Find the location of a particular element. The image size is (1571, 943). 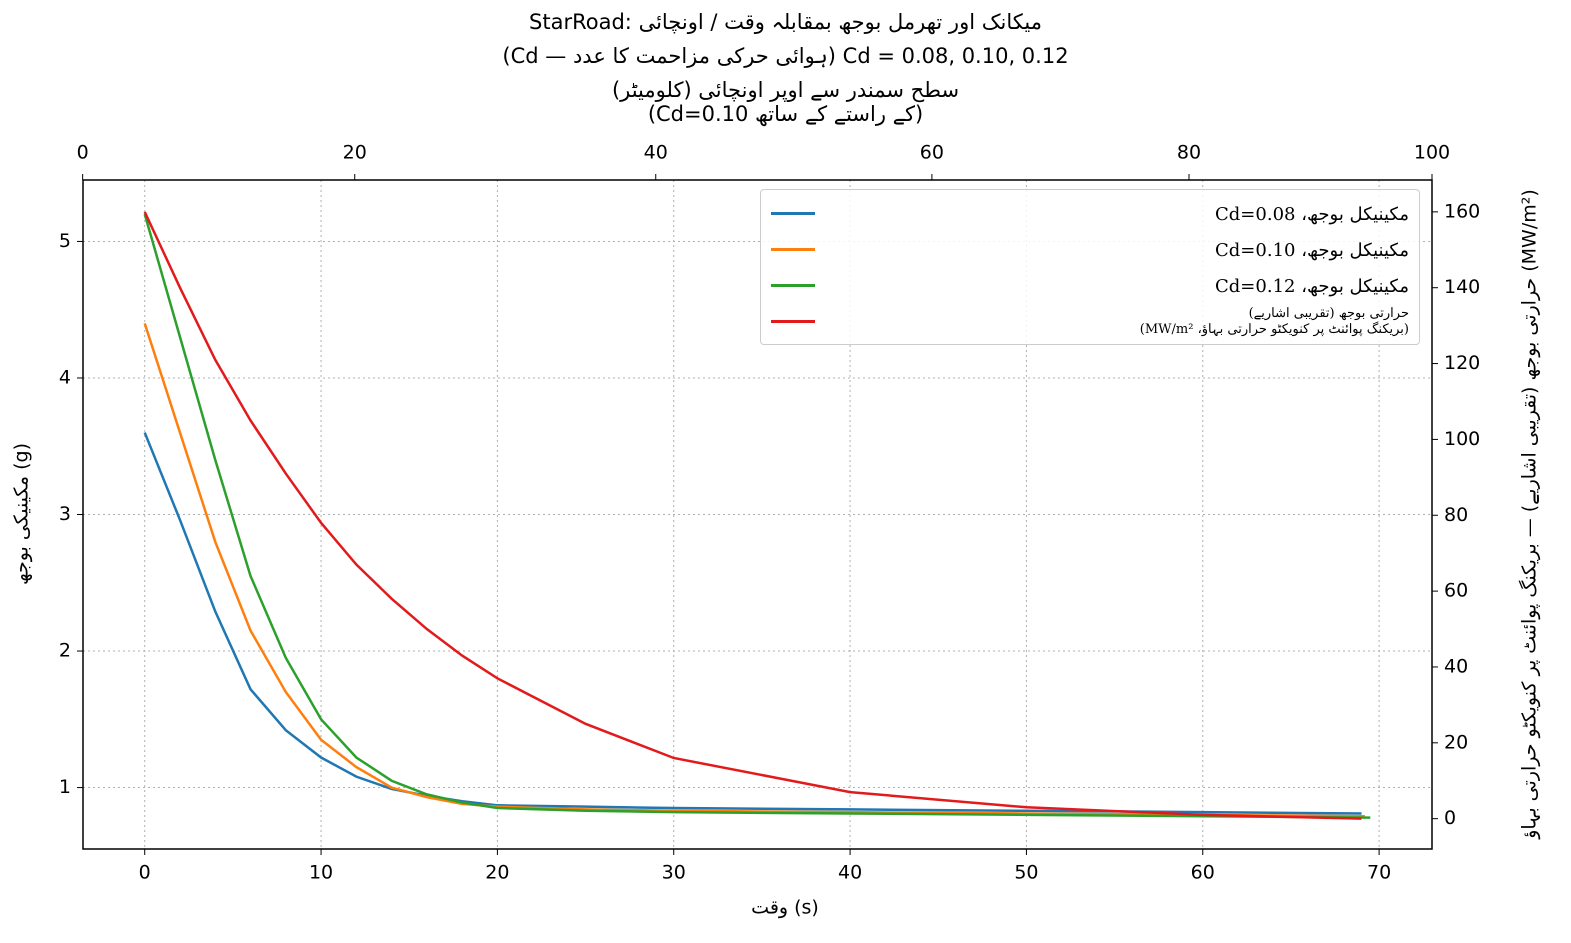

y2-tick-label: 140 is located at coordinates (1462, 287).